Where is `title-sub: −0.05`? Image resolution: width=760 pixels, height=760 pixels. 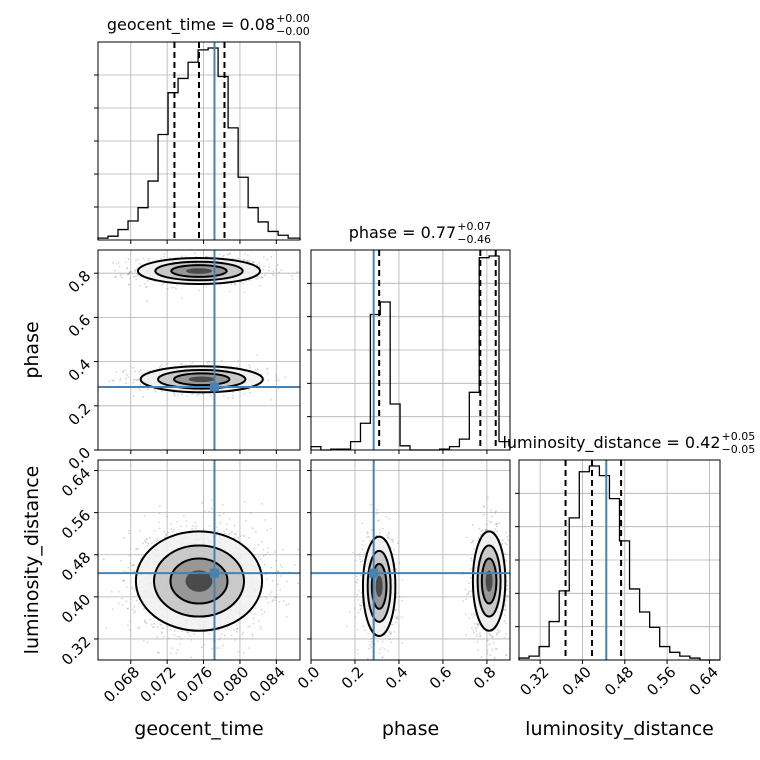
title-sub: −0.05 is located at coordinates (739, 449).